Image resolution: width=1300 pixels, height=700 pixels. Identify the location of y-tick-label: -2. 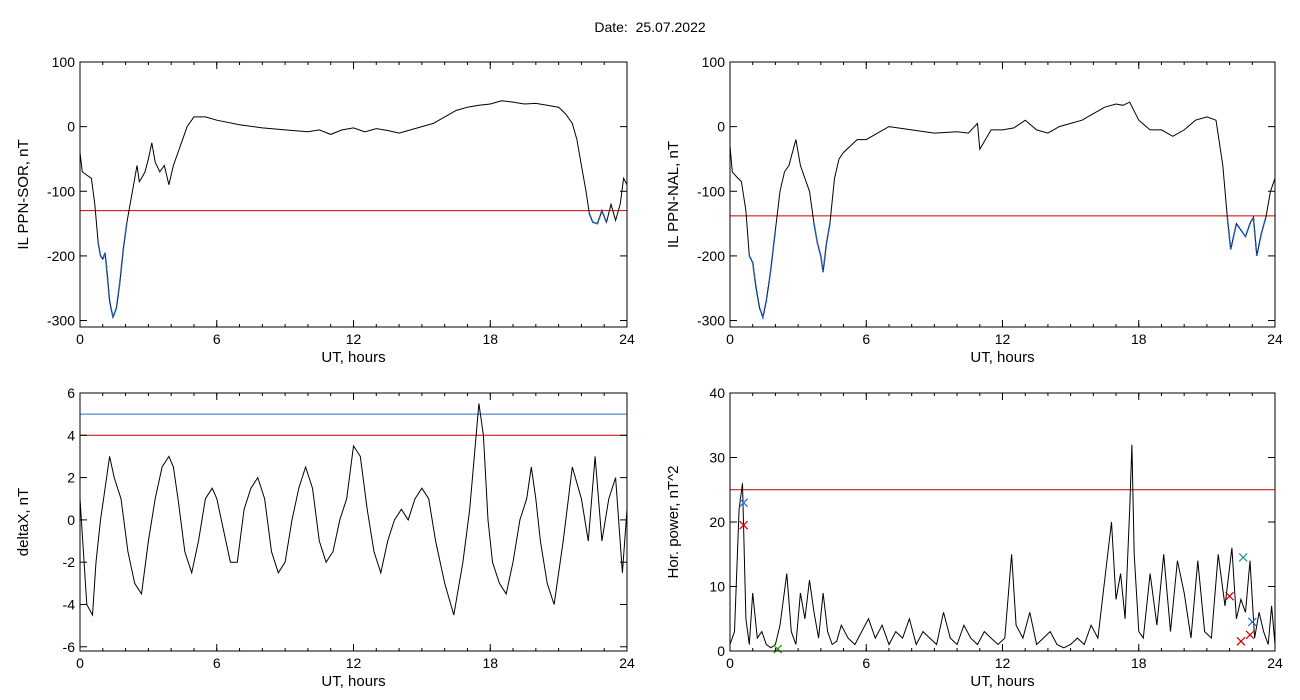
(69, 562).